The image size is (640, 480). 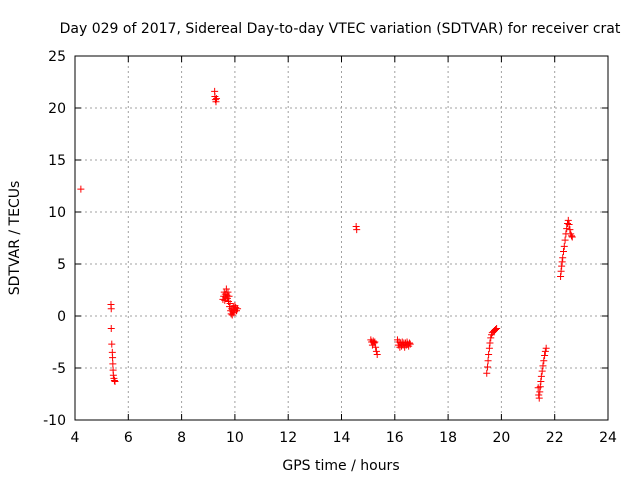 I want to click on y-tick-label: -10, so click(x=54, y=421).